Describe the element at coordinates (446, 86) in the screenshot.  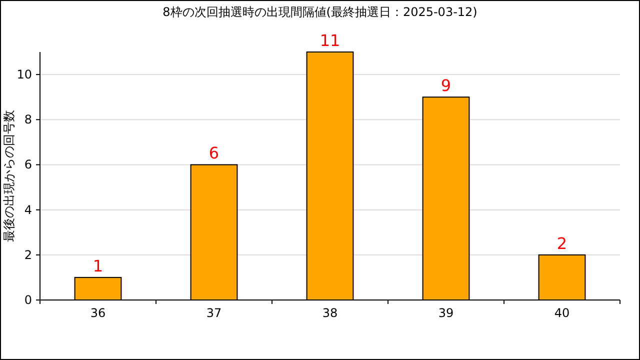
I see `data-label: 9` at that location.